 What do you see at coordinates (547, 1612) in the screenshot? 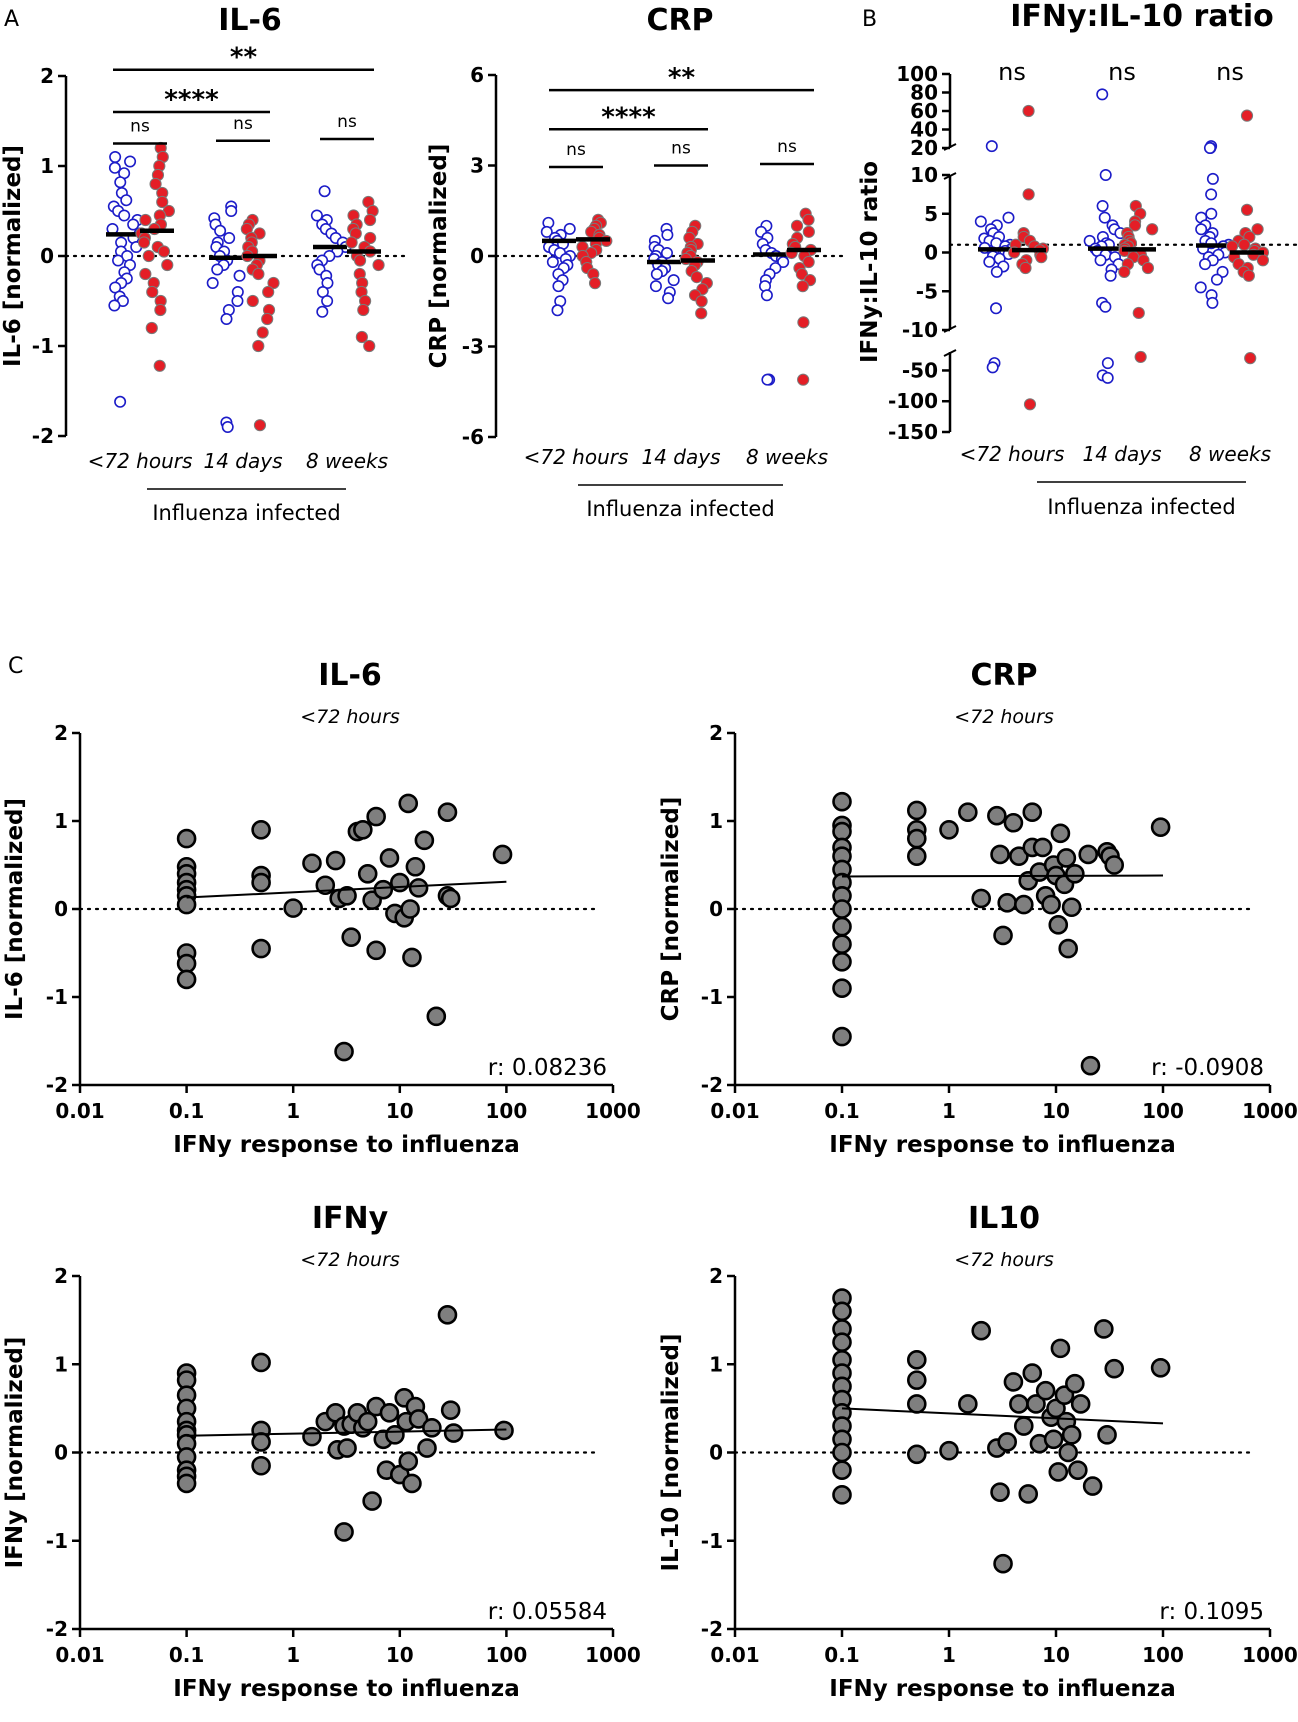
I see `correlation-label: r: 0.05584` at bounding box center [547, 1612].